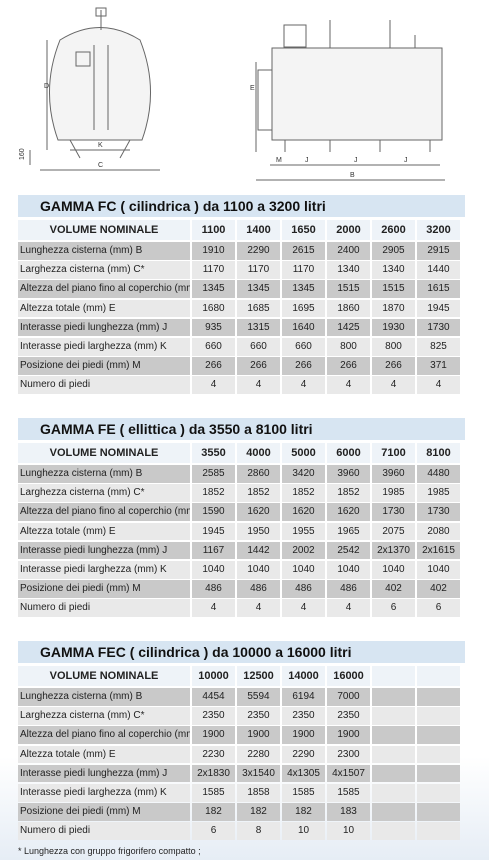  What do you see at coordinates (22, 154) in the screenshot?
I see `dim-label: 160` at bounding box center [22, 154].